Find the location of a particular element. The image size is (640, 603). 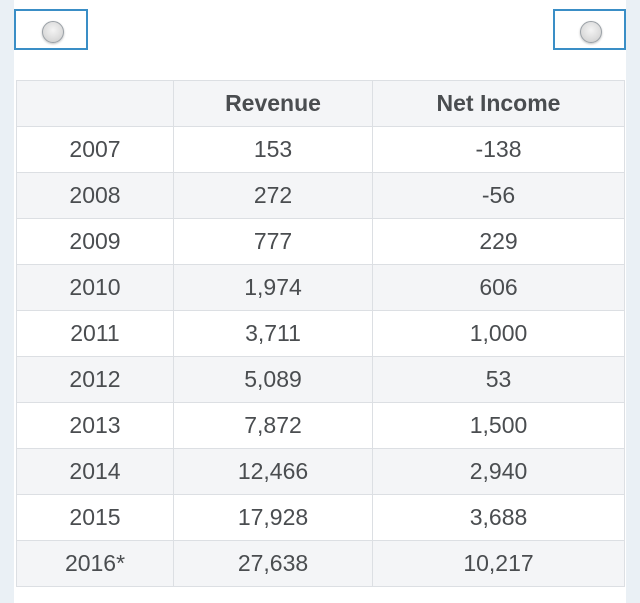

table-row: 2007 153 -138 is located at coordinates (320, 149).